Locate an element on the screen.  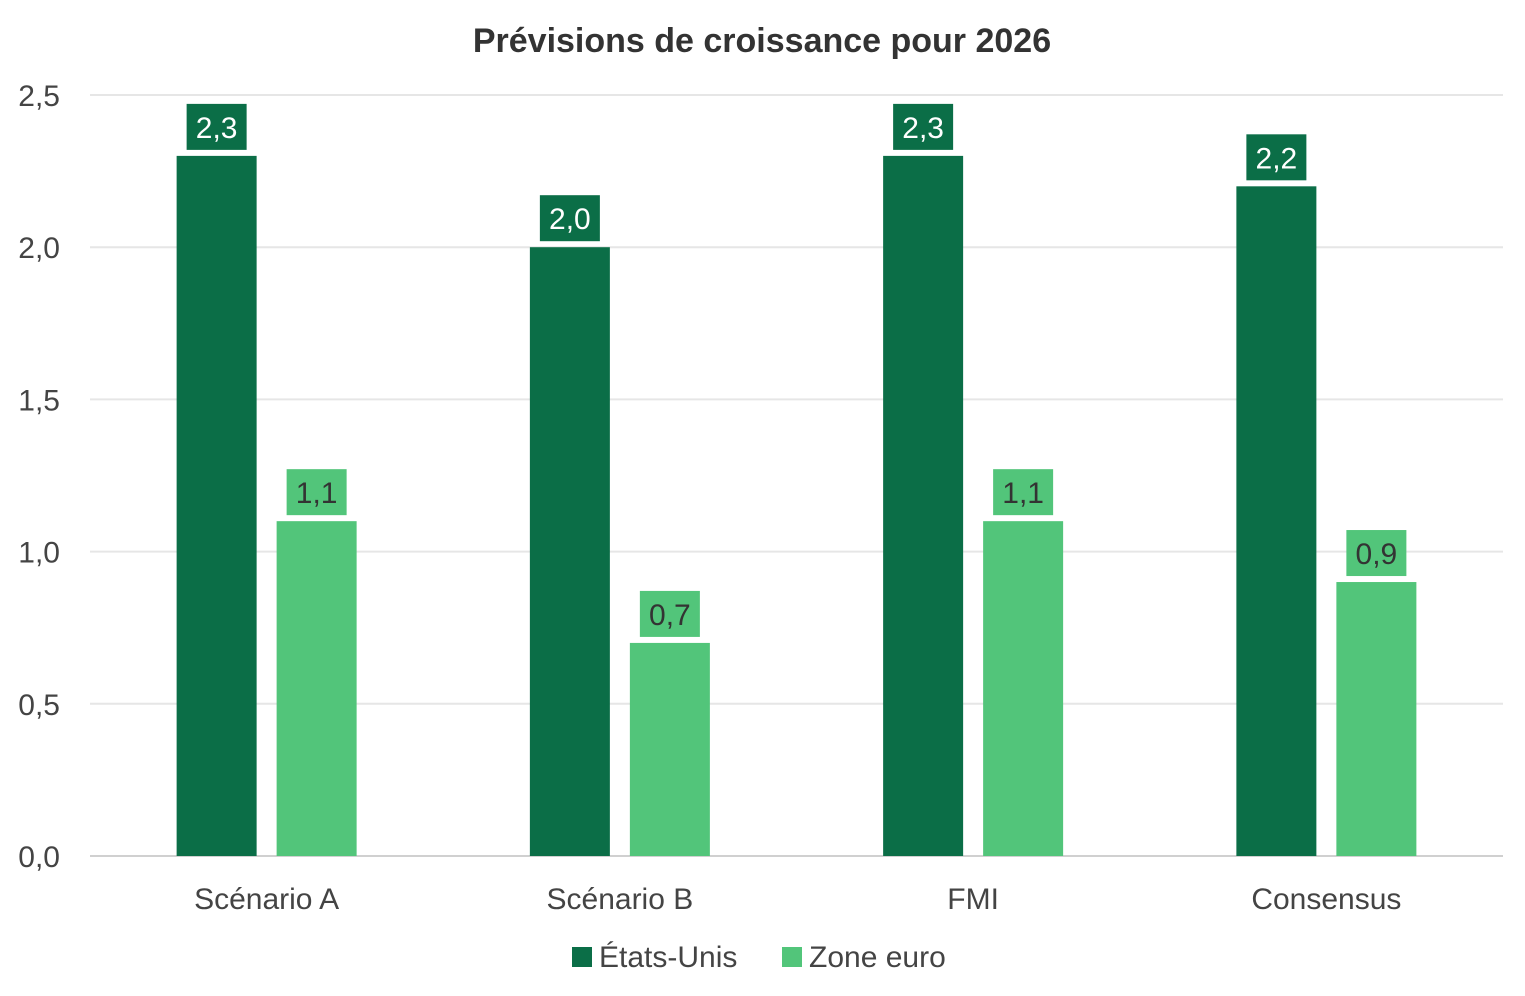
x-axis-categories: Scénario A Scénario B FMI Consensus is located at coordinates (797, 899).